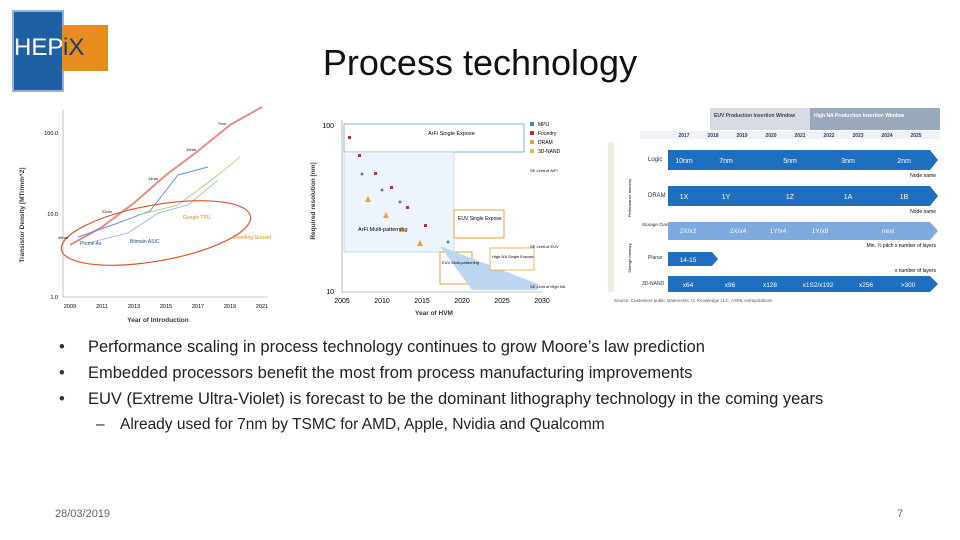 The height and width of the screenshot is (540, 960). Describe the element at coordinates (153, 178) in the screenshot. I see `node-label: 14nm` at that location.